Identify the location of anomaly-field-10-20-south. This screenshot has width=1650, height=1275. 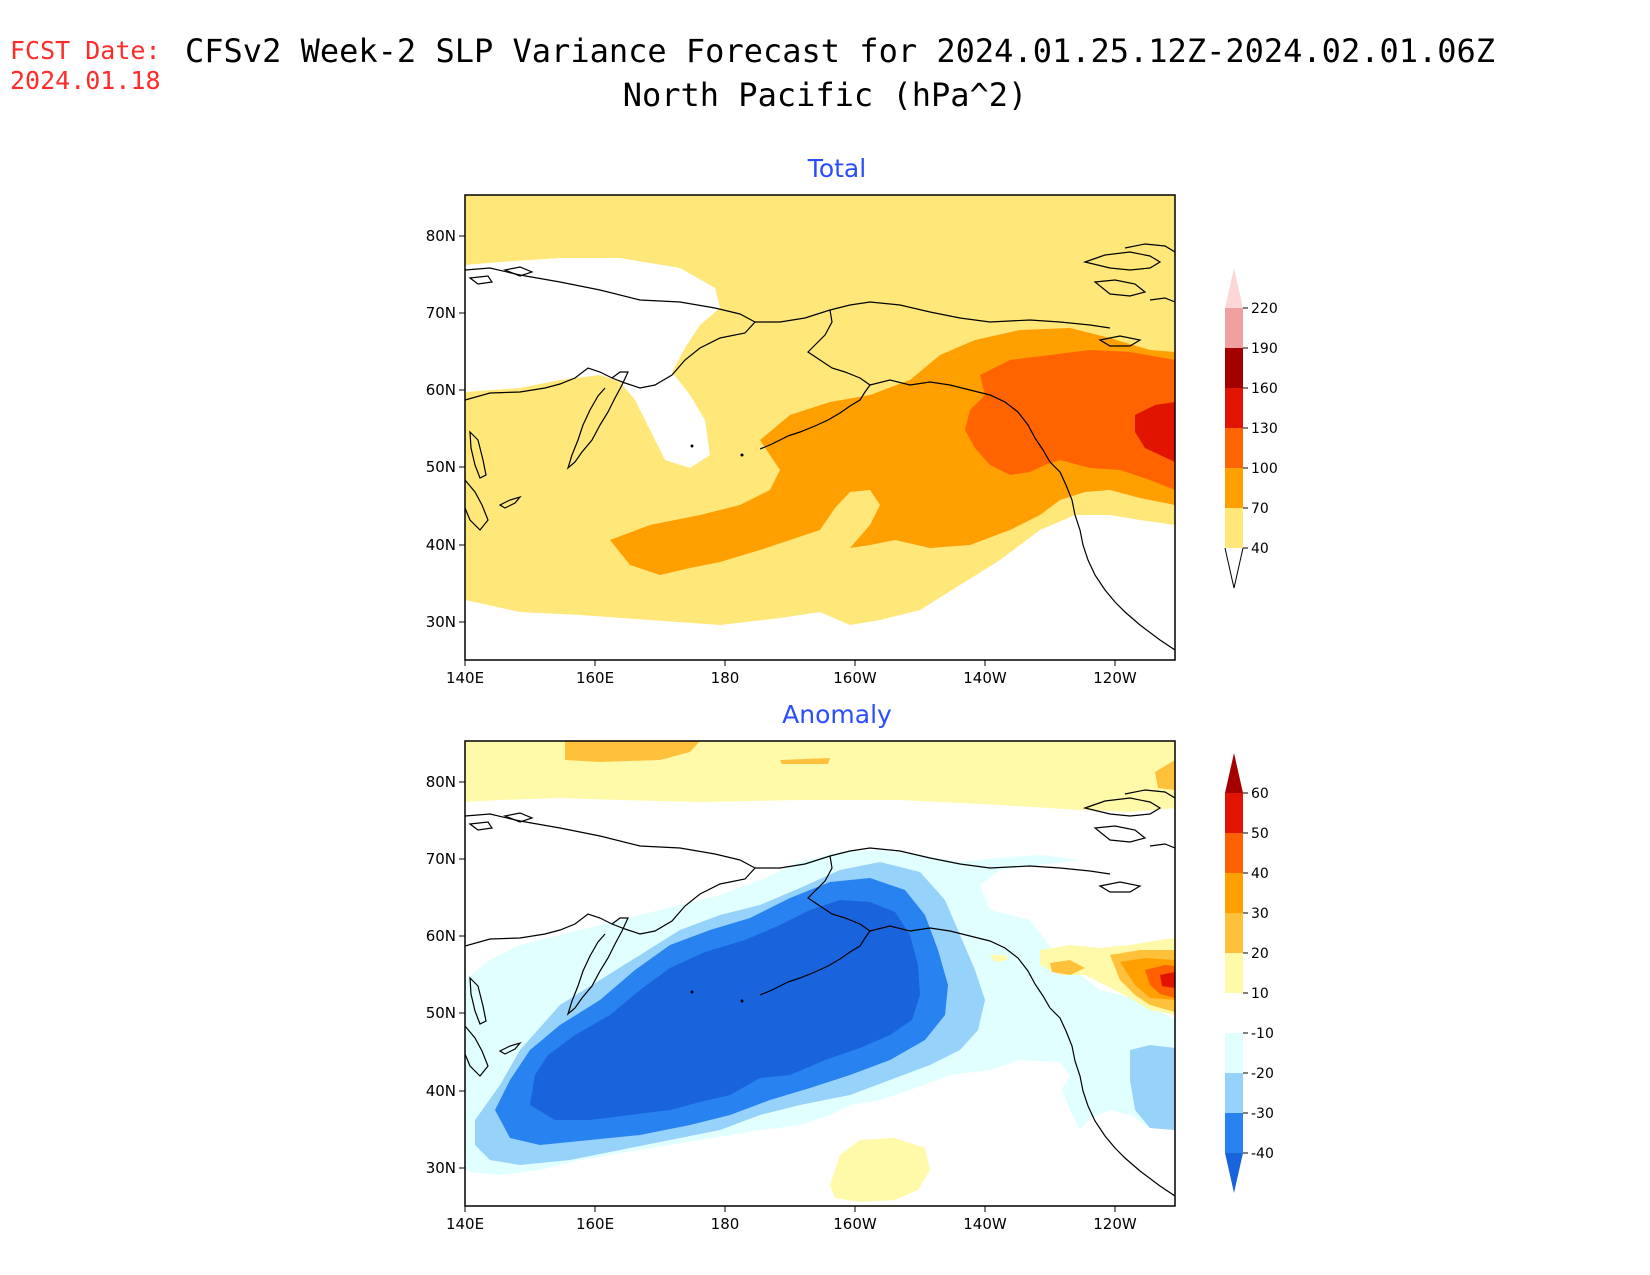
(880, 1170).